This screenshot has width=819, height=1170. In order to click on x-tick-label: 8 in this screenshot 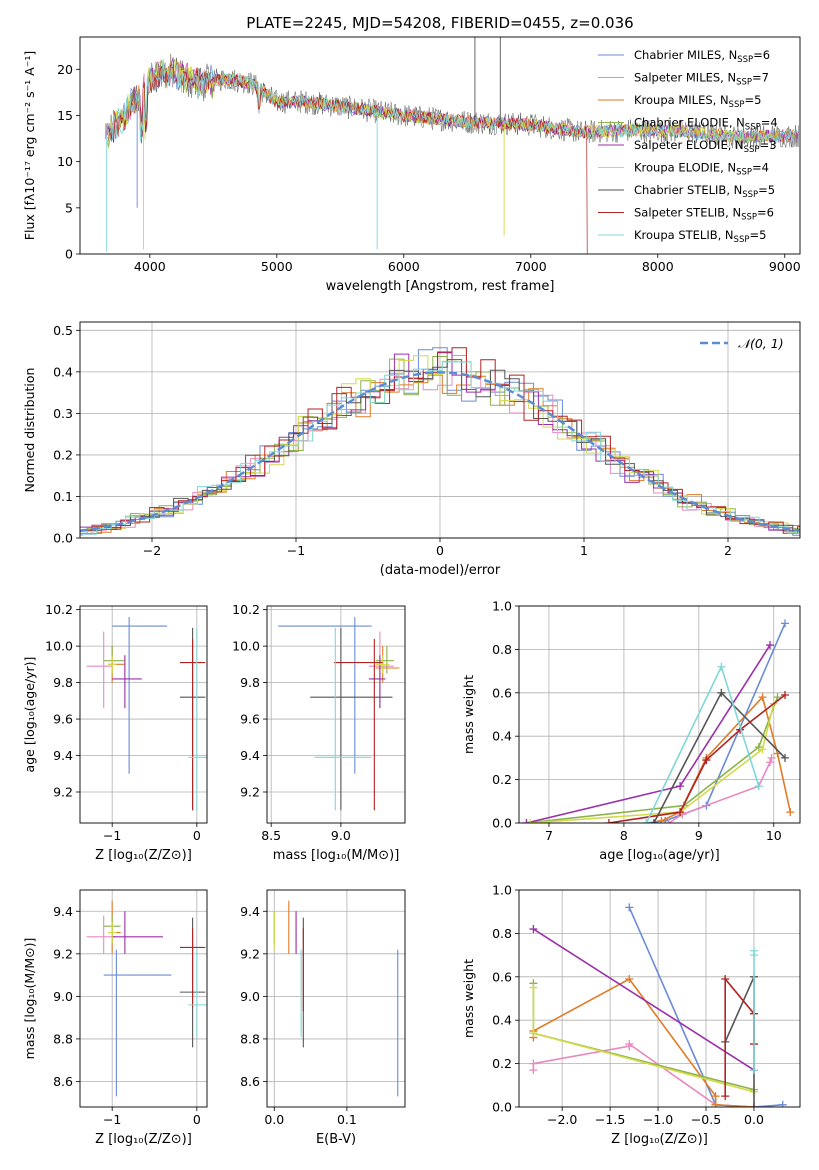, I will do `click(624, 835)`.